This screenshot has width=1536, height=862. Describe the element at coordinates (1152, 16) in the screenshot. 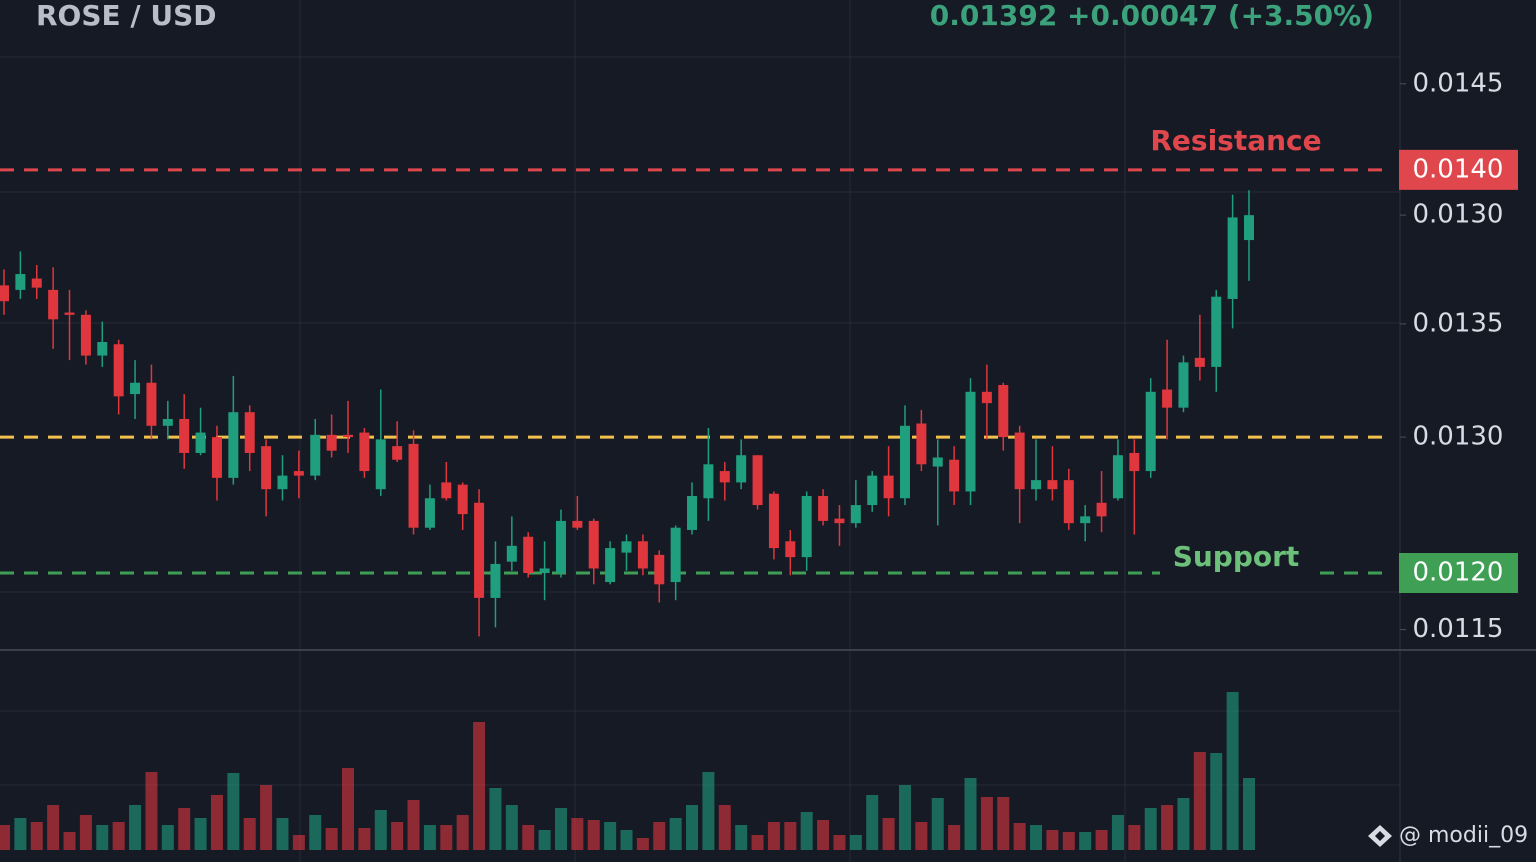

I see `quote: 0.01392 +0.00047 (+3.50%)` at that location.